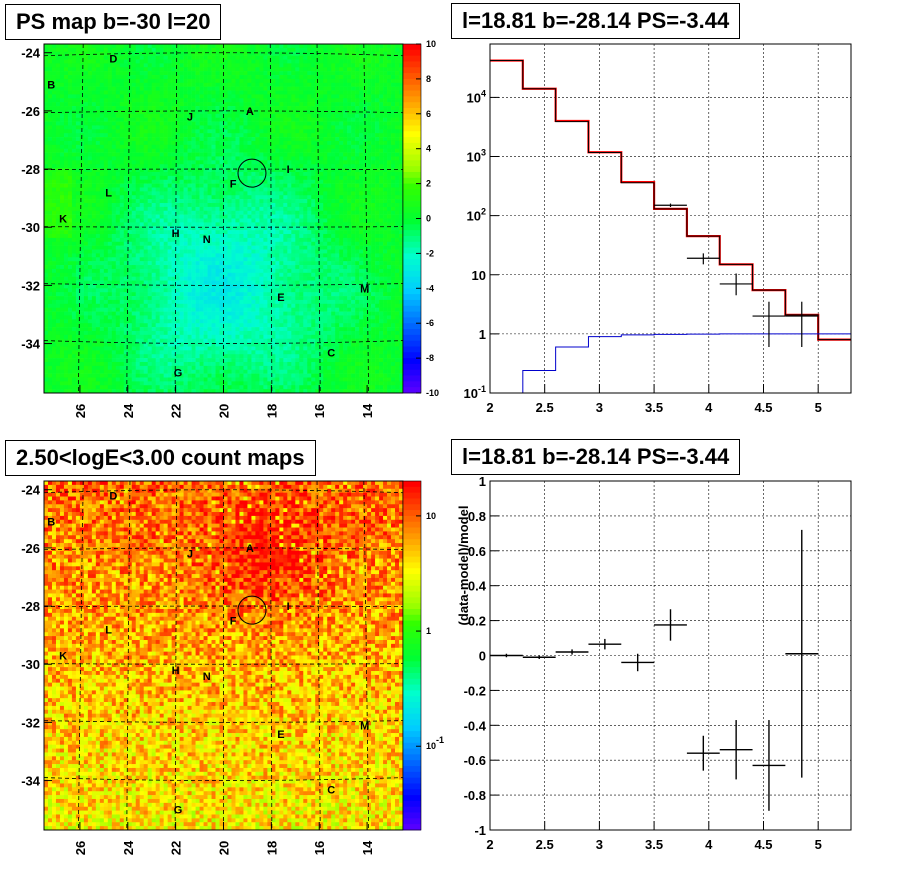 The image size is (898, 875). I want to click on psmap-xtick-label: 18, so click(271, 411).